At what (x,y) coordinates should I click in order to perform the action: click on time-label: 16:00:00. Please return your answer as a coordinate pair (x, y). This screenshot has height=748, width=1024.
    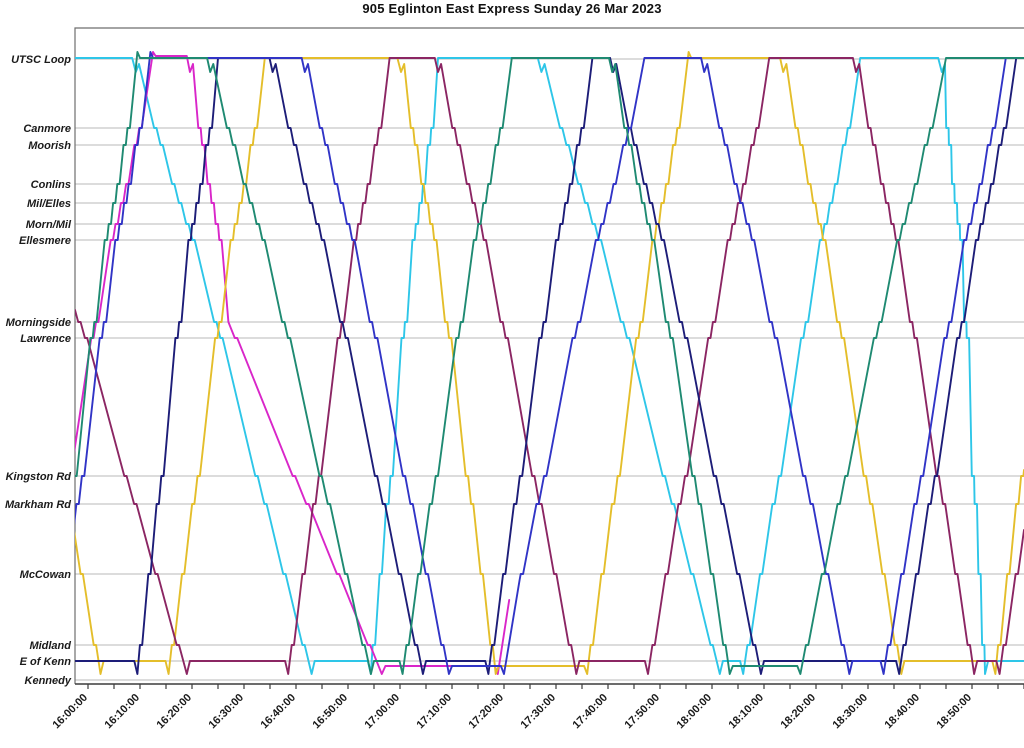
    Looking at the image, I should click on (70, 712).